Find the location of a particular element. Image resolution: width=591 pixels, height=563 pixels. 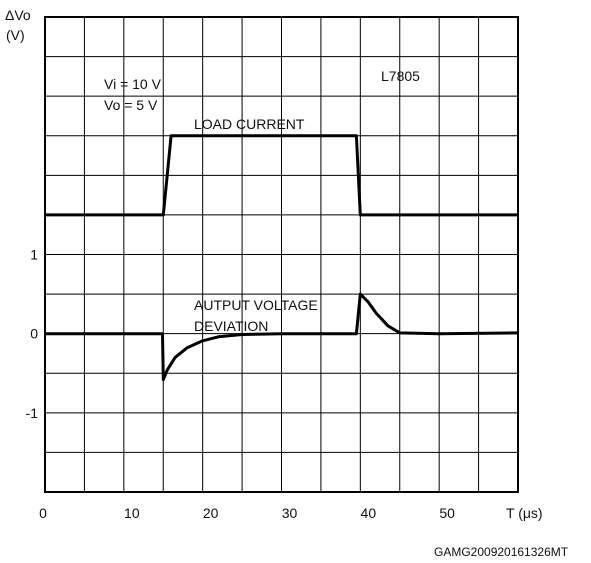

x-tick-label: 40 is located at coordinates (369, 513).